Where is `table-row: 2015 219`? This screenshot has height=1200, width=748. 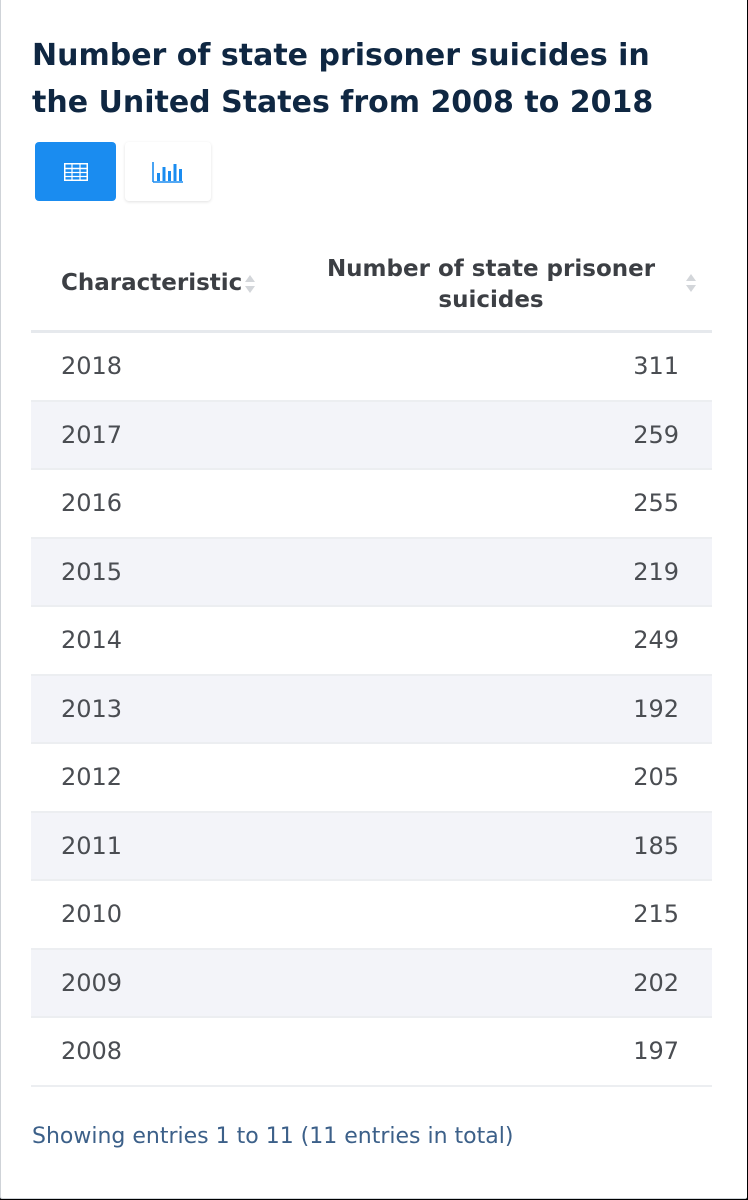 table-row: 2015 219 is located at coordinates (371, 572).